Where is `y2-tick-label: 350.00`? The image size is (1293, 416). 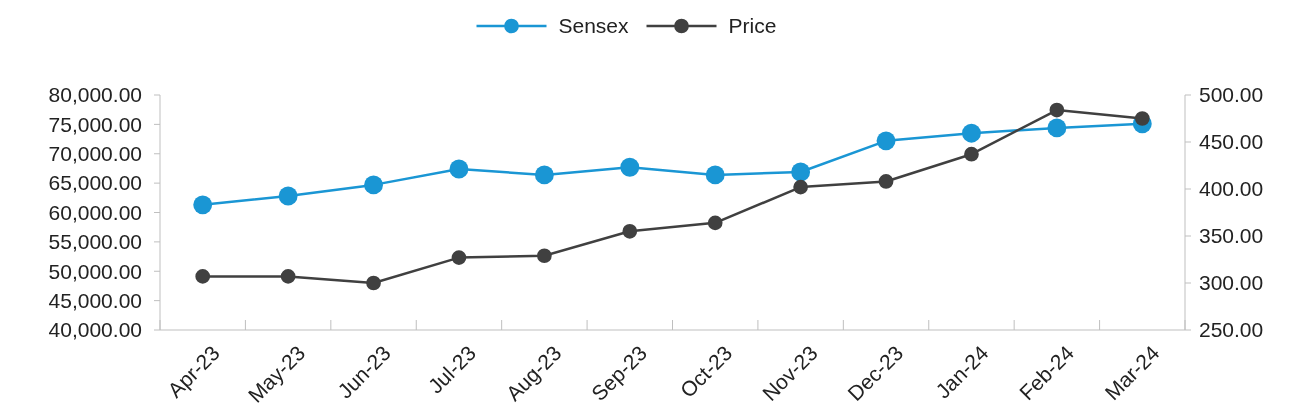
y2-tick-label: 350.00 is located at coordinates (1231, 236).